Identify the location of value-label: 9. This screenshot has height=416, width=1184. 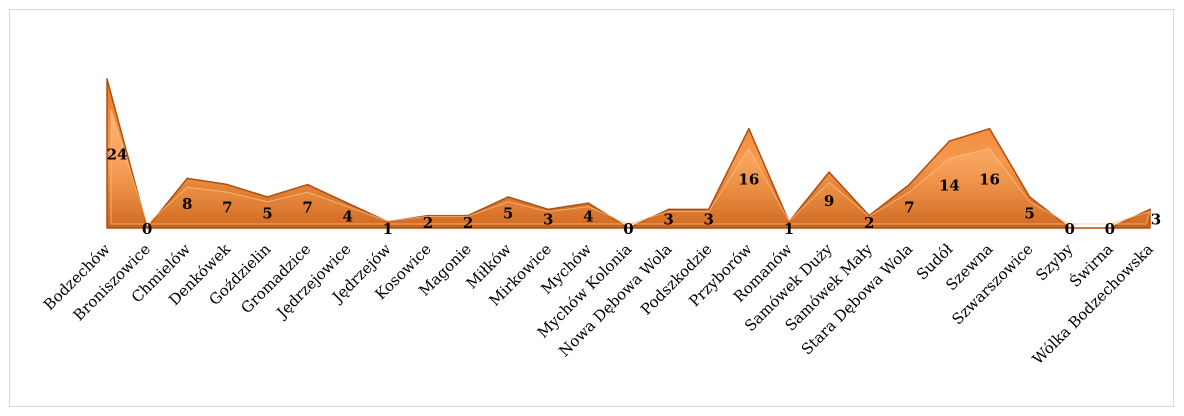
(829, 201).